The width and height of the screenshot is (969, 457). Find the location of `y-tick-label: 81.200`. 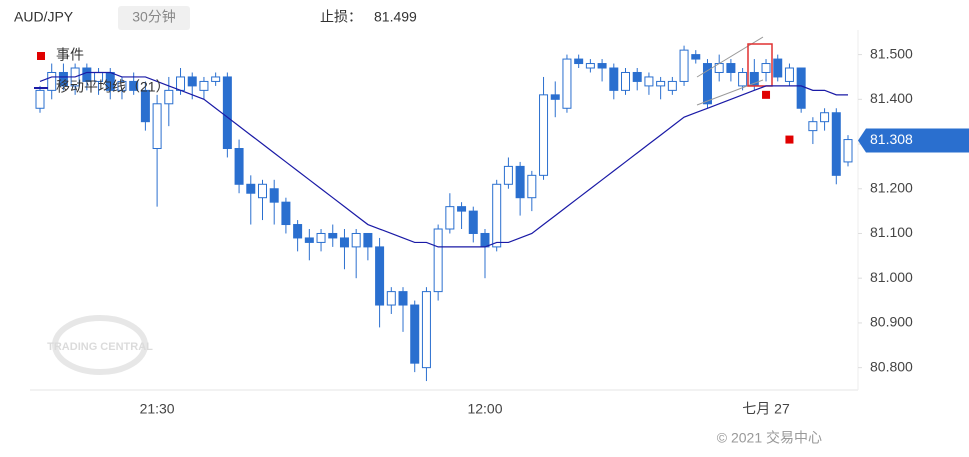

y-tick-label: 81.200 is located at coordinates (891, 187).